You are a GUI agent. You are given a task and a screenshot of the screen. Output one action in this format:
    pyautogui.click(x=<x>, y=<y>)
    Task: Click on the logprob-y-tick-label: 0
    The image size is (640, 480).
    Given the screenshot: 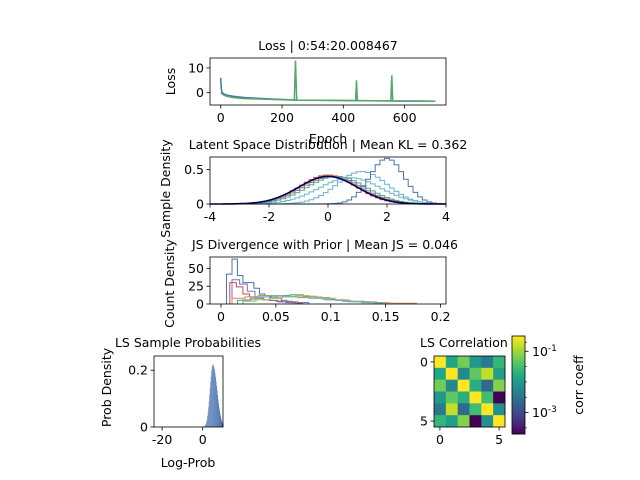 What is the action you would take?
    pyautogui.click(x=144, y=427)
    